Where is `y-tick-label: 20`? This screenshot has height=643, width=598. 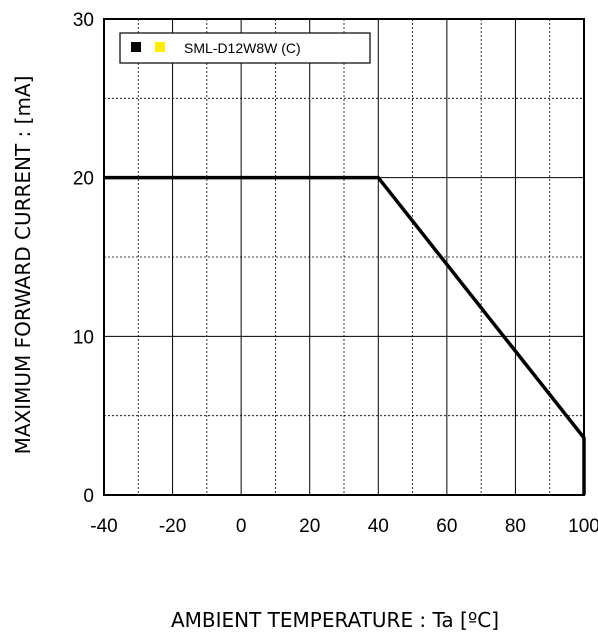 y-tick-label: 20 is located at coordinates (83, 179).